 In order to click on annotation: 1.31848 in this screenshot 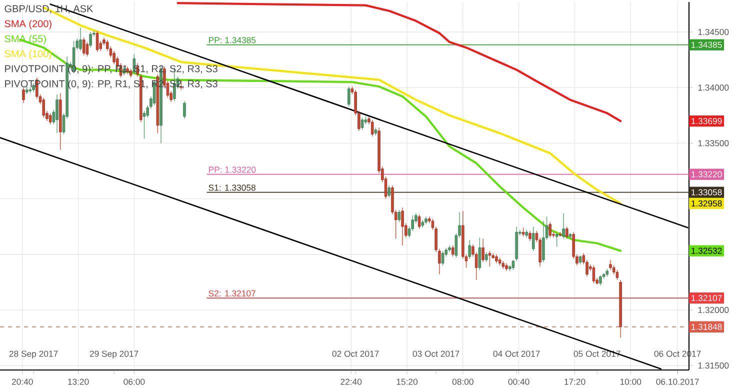, I will do `click(707, 327)`.